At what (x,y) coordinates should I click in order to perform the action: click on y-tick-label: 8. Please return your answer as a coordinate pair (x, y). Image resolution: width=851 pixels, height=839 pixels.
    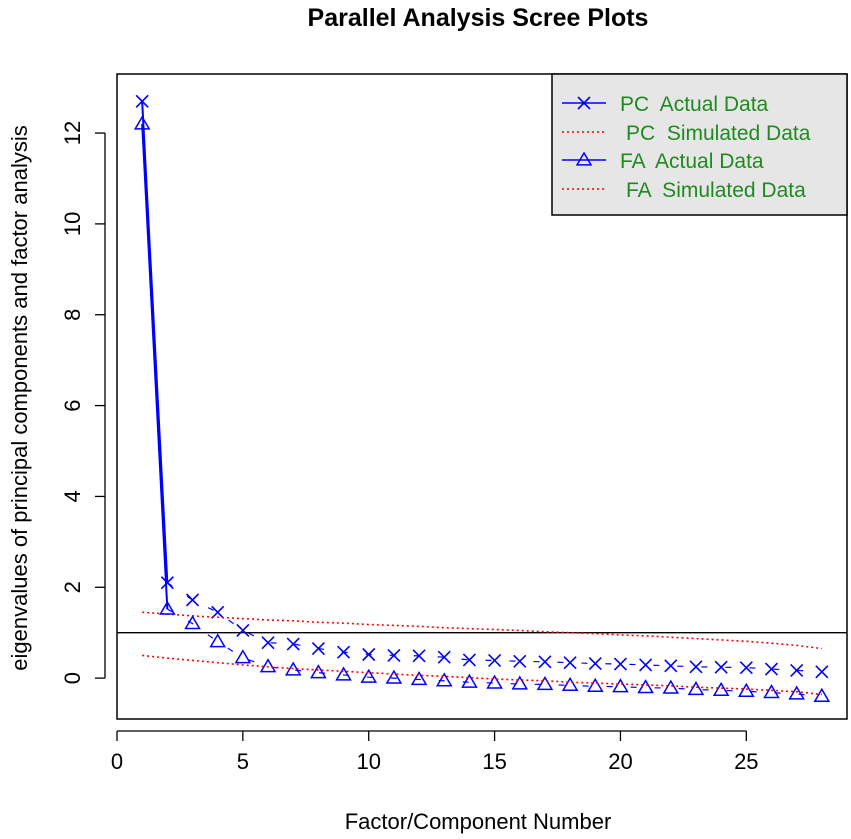
    Looking at the image, I should click on (72, 315).